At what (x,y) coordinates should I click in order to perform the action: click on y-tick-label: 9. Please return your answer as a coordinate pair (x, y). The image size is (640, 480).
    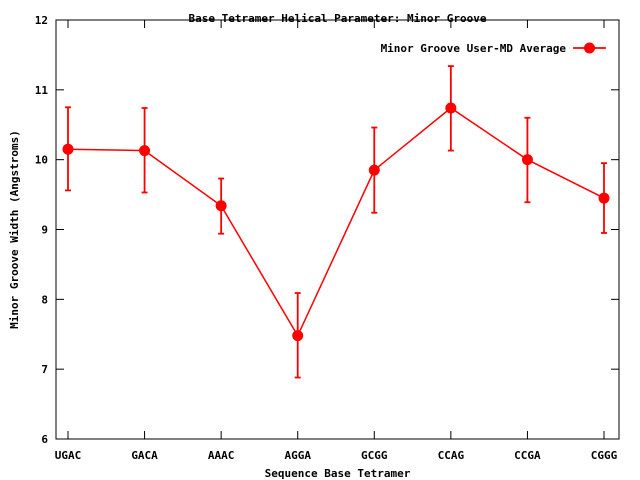
    Looking at the image, I should click on (44, 230).